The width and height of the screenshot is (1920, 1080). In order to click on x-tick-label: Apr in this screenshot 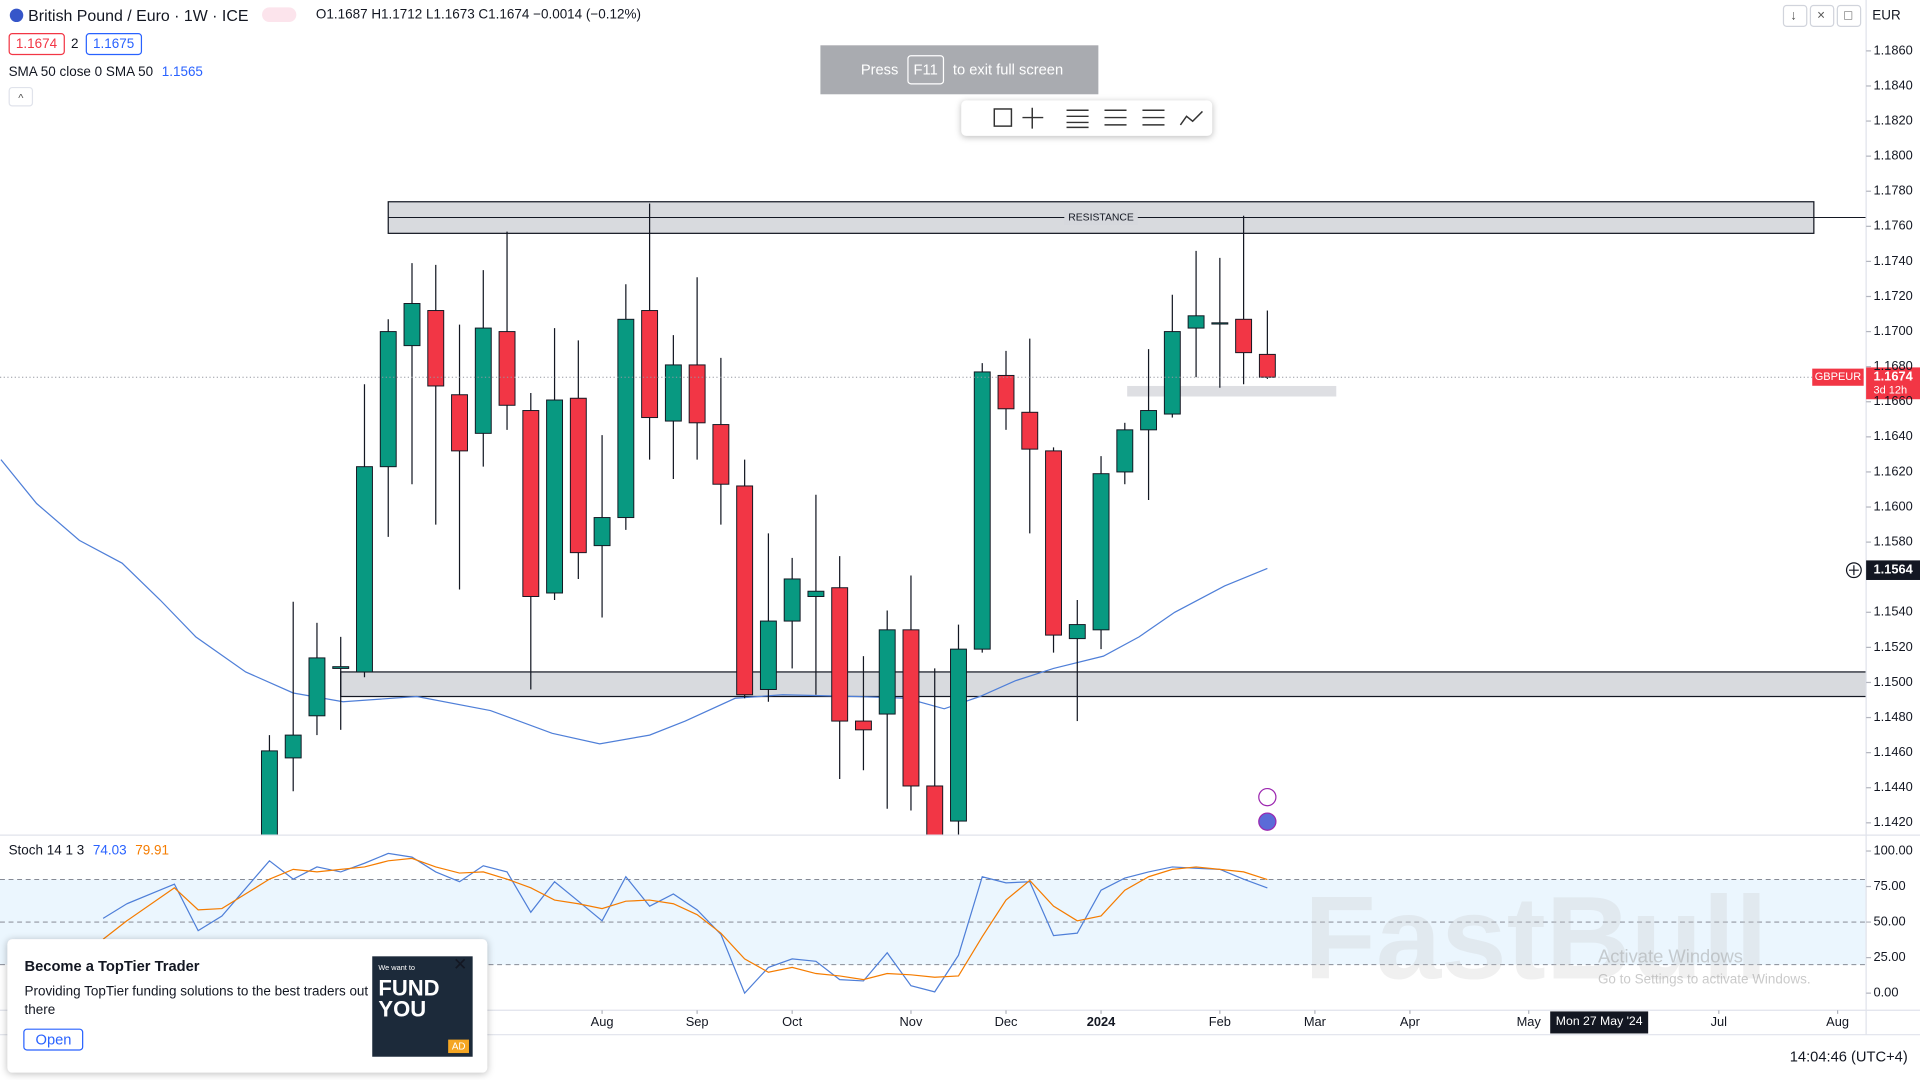, I will do `click(1410, 1021)`.